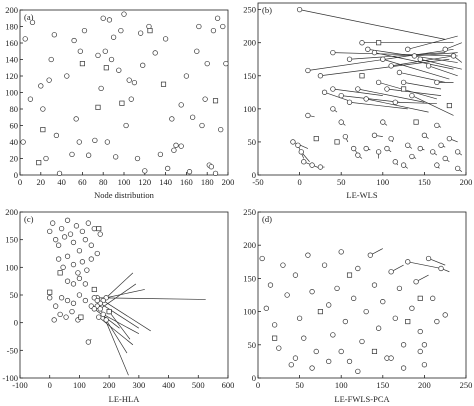 The width and height of the screenshot is (474, 406). Describe the element at coordinates (249, 10) in the screenshot. I see `panel-b-ytick-label: 250` at that location.